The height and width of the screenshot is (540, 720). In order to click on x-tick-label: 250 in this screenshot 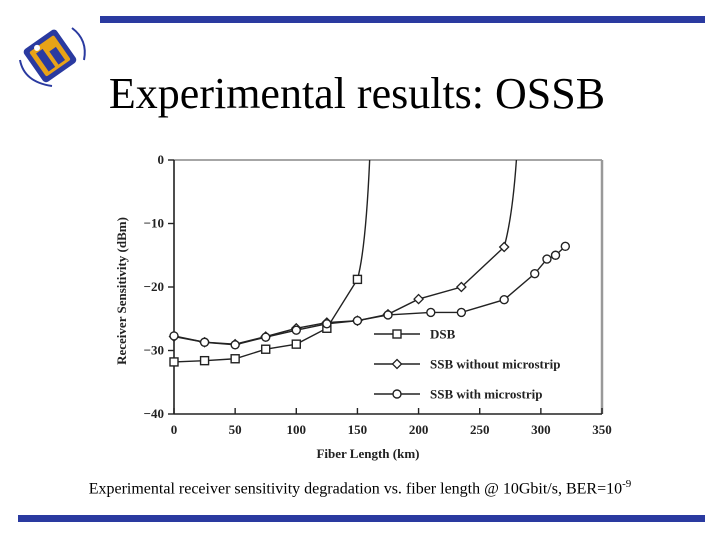, I will do `click(480, 429)`.